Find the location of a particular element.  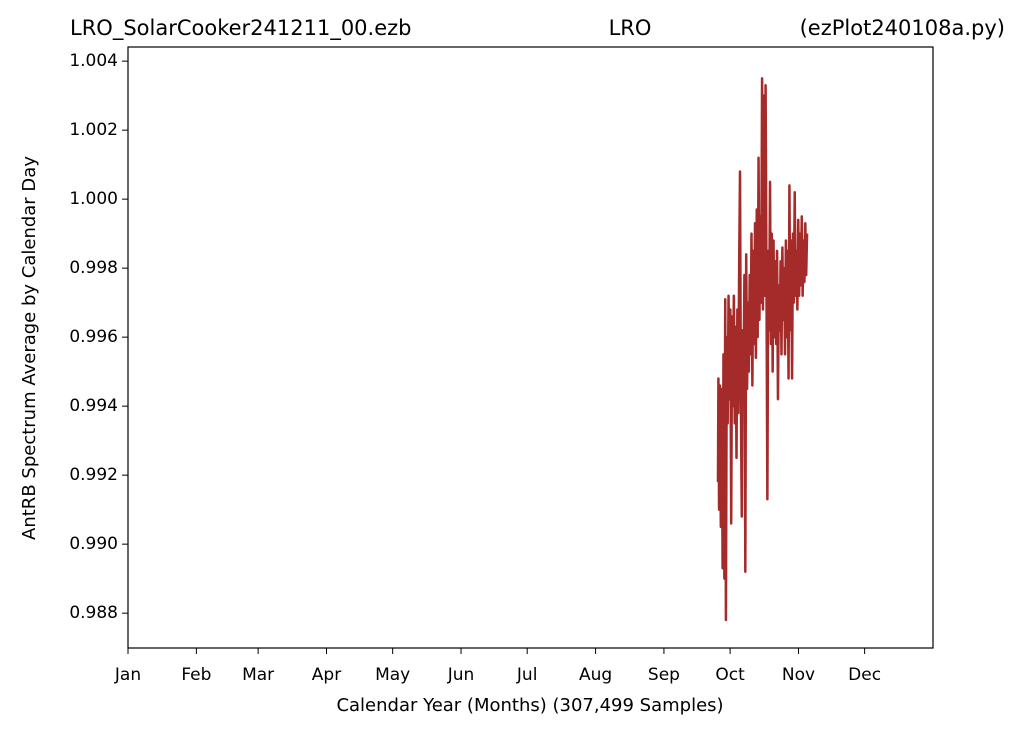

y-tick-label: 0.998 is located at coordinates (93, 268).